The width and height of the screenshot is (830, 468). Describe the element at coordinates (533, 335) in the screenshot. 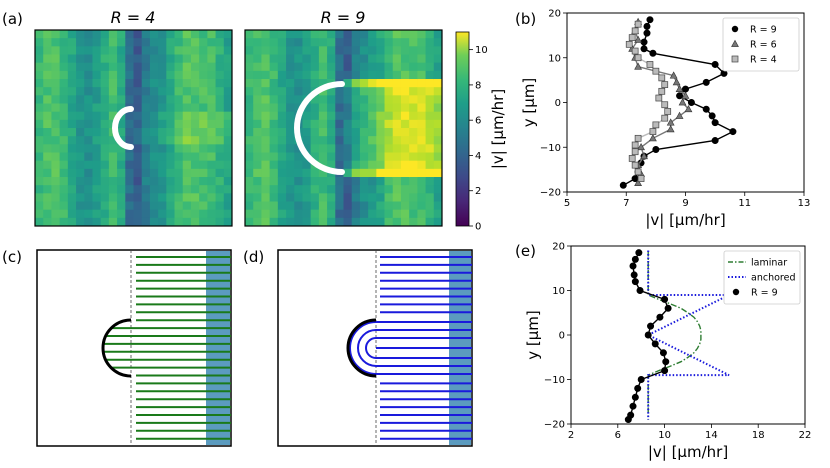

I see `y-axis-label: y [μm]` at that location.